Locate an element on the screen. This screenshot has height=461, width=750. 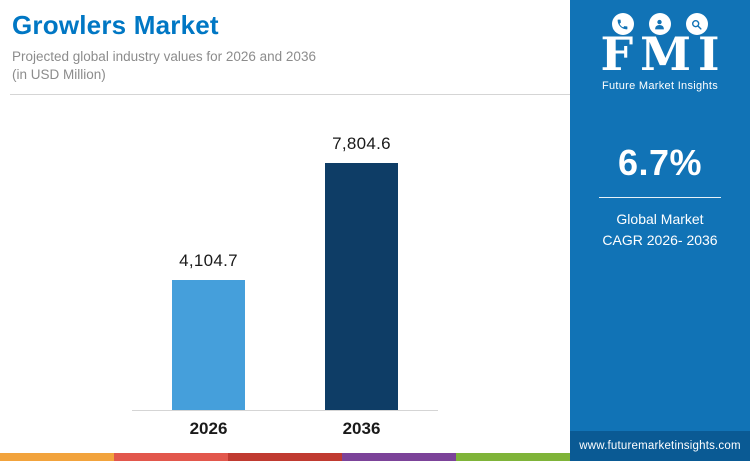
website-url: www.futuremarketinsights.com is located at coordinates (660, 446).